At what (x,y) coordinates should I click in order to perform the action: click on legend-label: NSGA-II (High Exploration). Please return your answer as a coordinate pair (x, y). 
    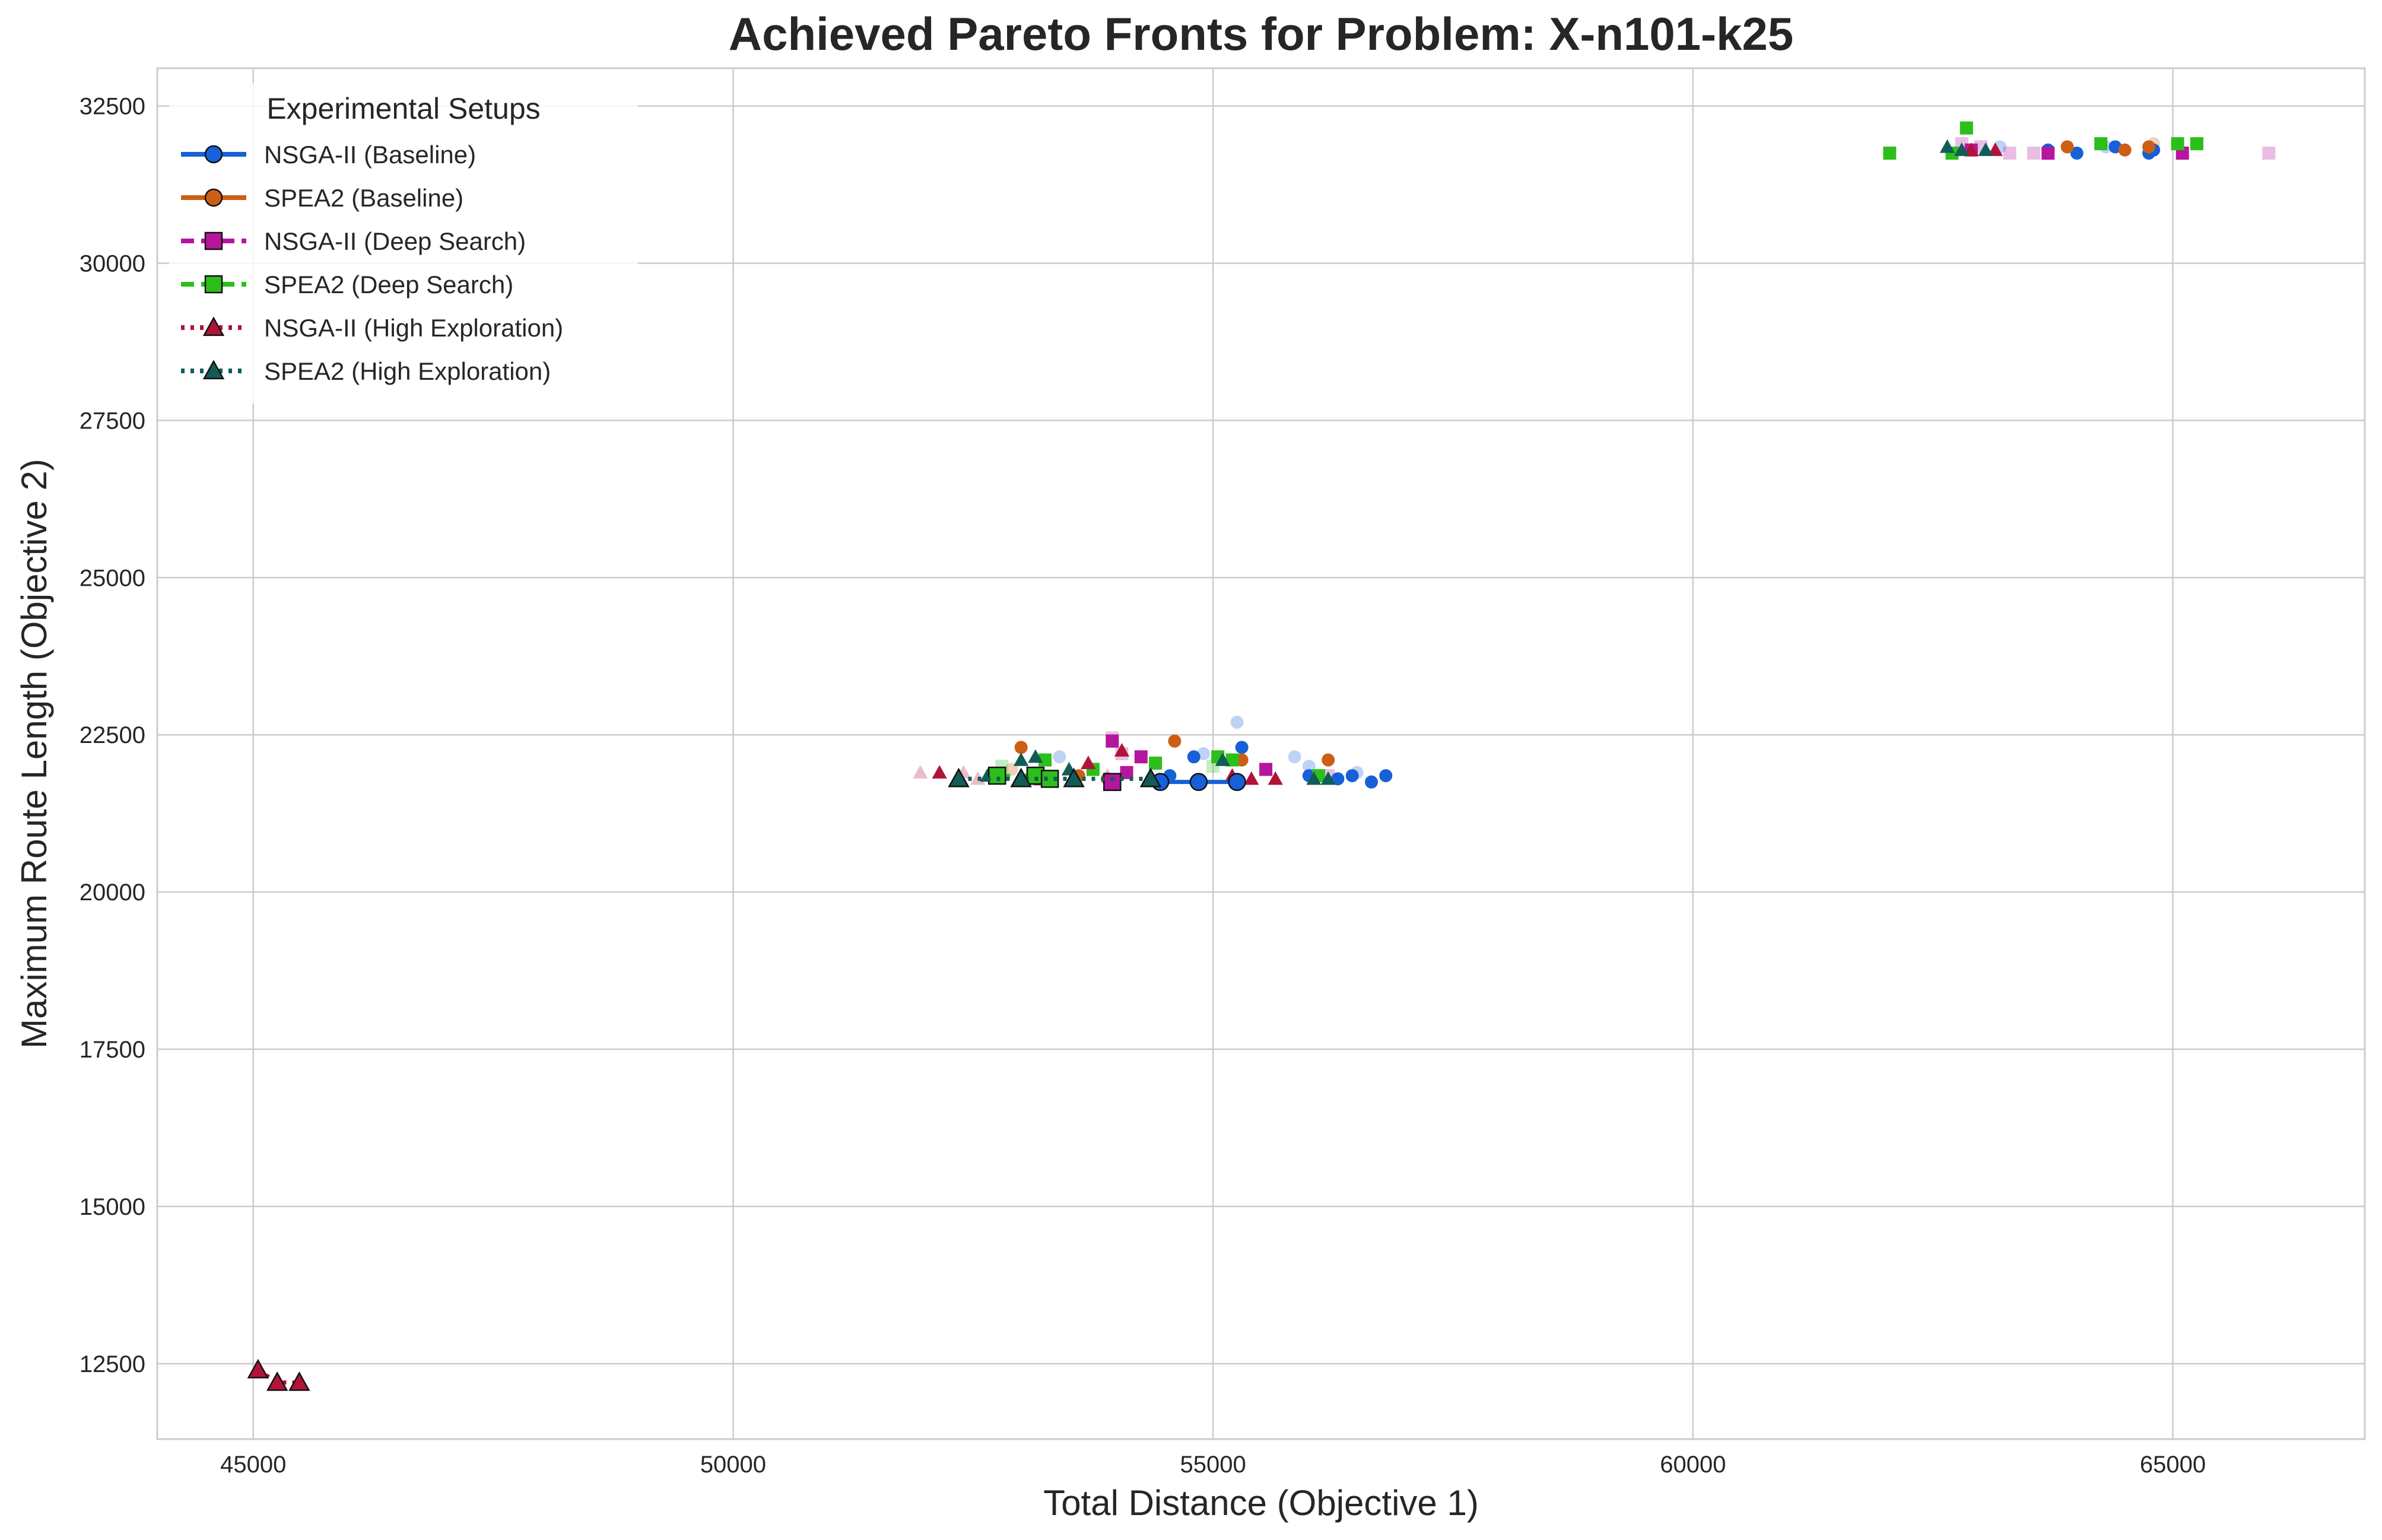
    Looking at the image, I should click on (413, 328).